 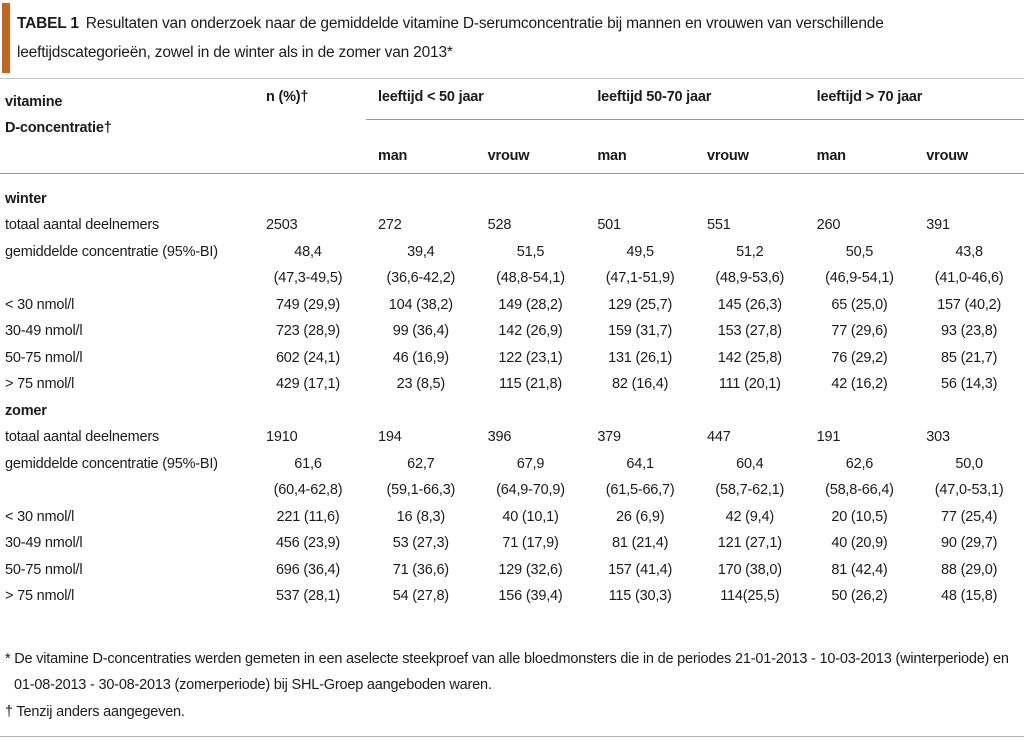 What do you see at coordinates (750, 251) in the screenshot?
I see `cell-value: 51,2` at bounding box center [750, 251].